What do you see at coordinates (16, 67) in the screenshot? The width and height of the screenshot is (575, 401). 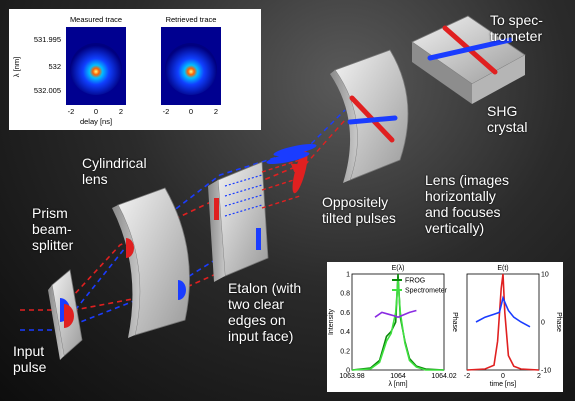 I see `y-axis-label: λ [nm]` at bounding box center [16, 67].